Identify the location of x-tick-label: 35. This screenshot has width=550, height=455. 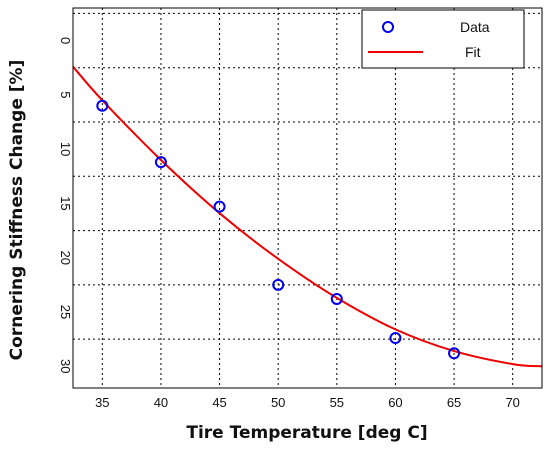
(102, 402).